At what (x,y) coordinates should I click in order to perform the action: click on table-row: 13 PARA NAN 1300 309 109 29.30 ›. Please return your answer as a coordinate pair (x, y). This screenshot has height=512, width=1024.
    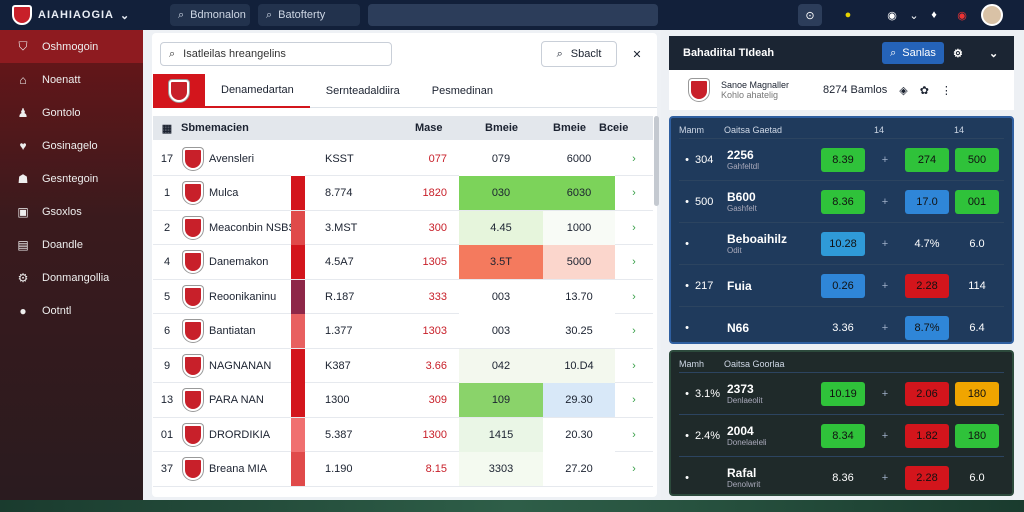
    Looking at the image, I should click on (403, 400).